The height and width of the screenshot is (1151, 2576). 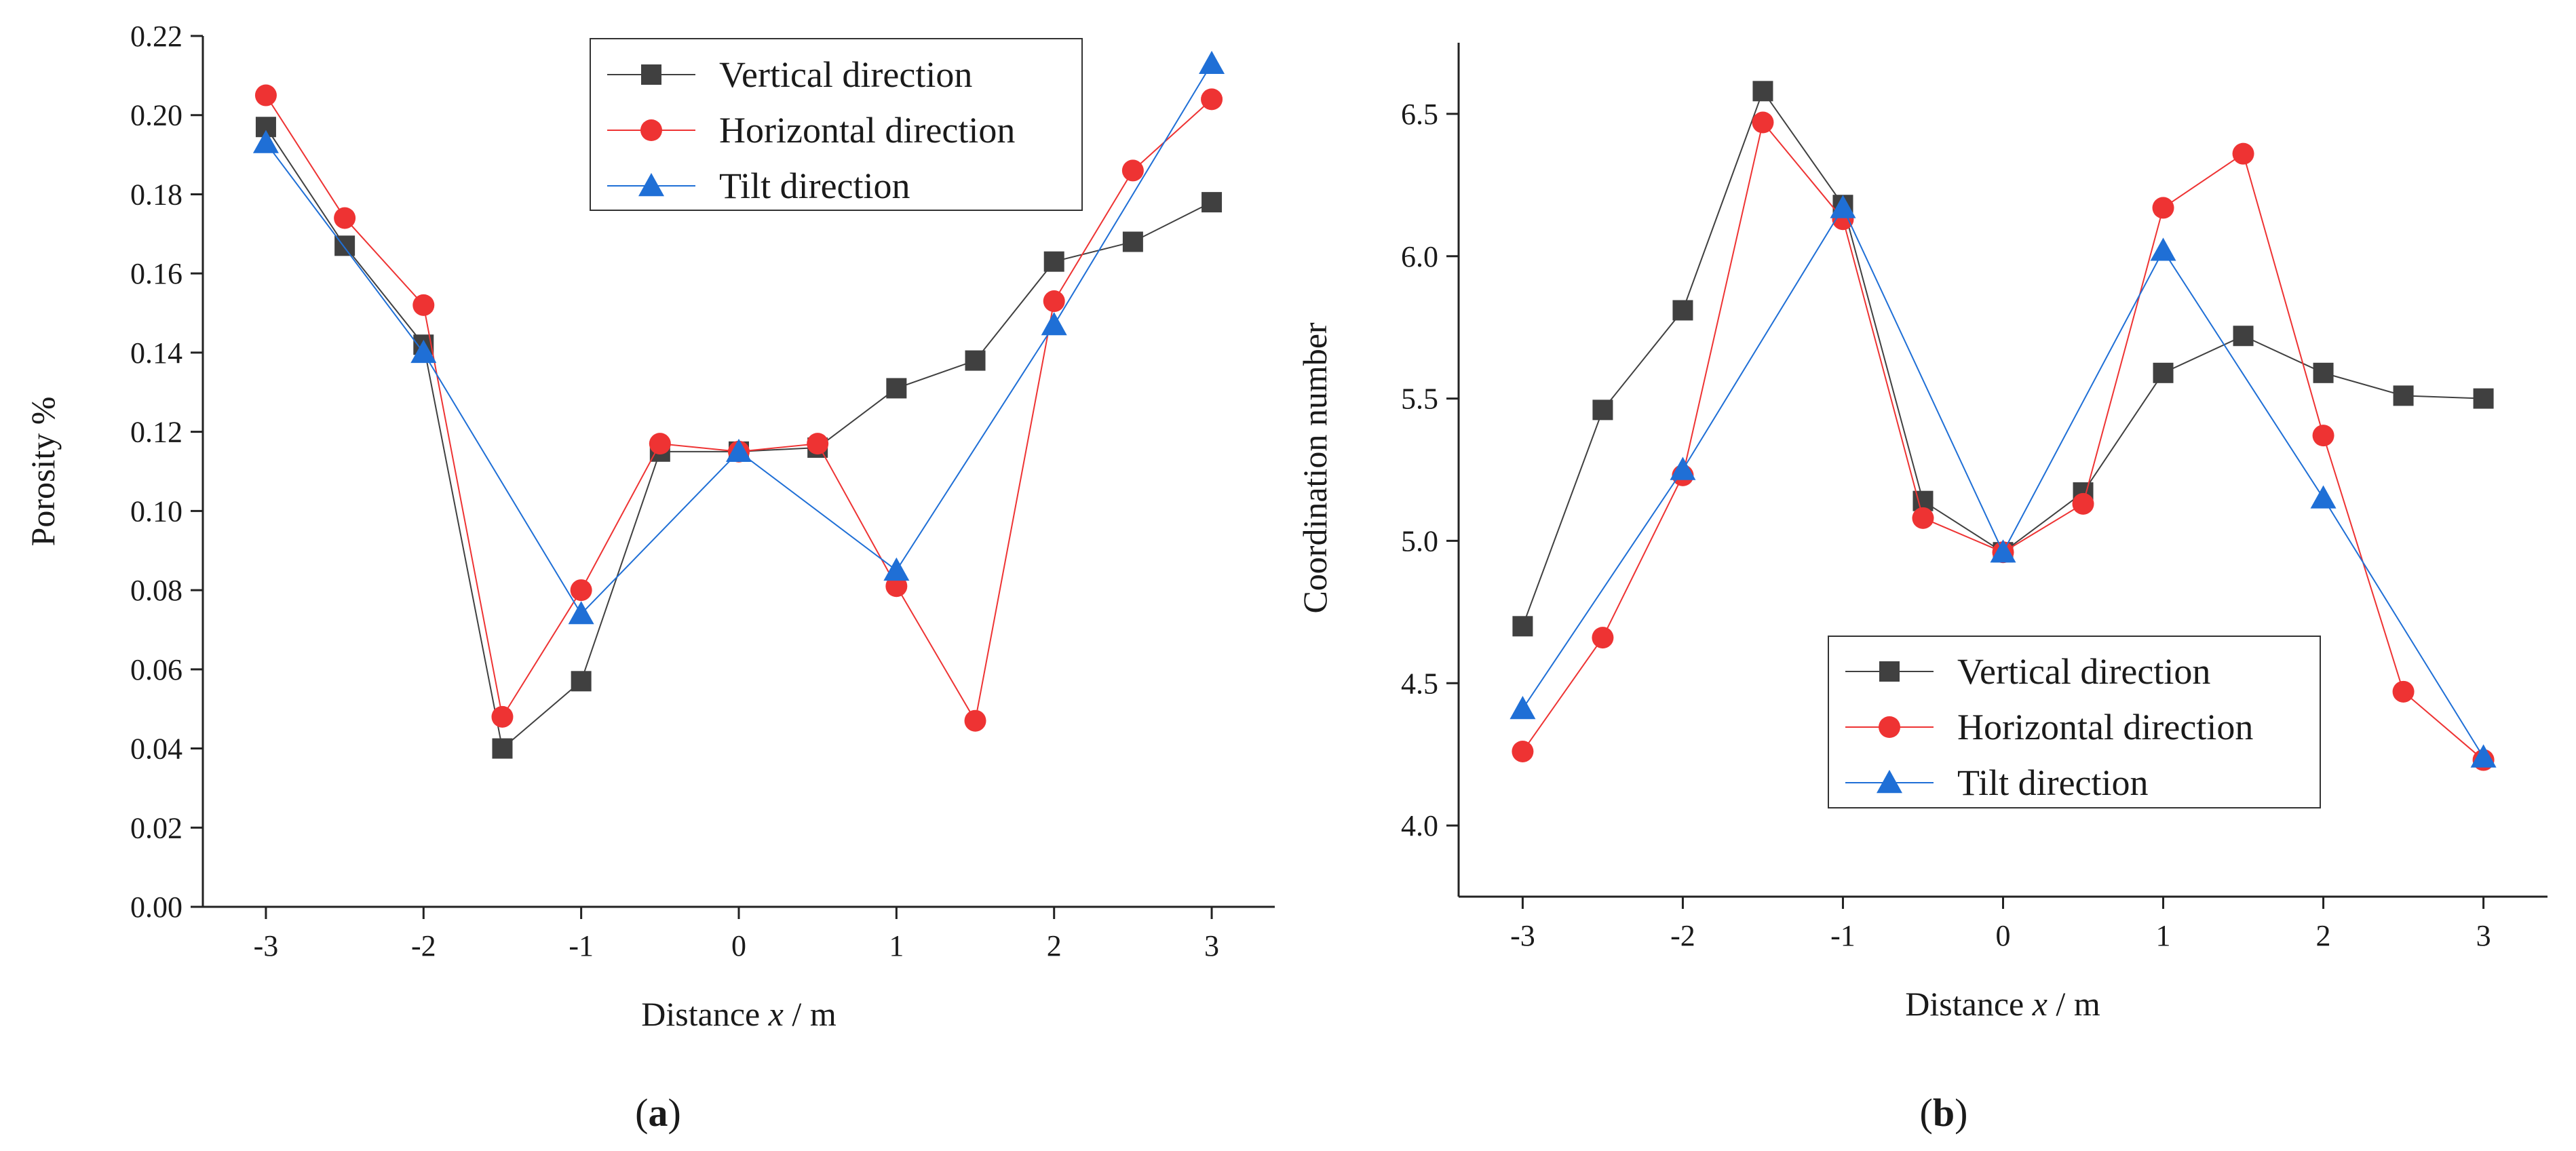 What do you see at coordinates (156, 115) in the screenshot?
I see `y-tick-label-a: 0.20` at bounding box center [156, 115].